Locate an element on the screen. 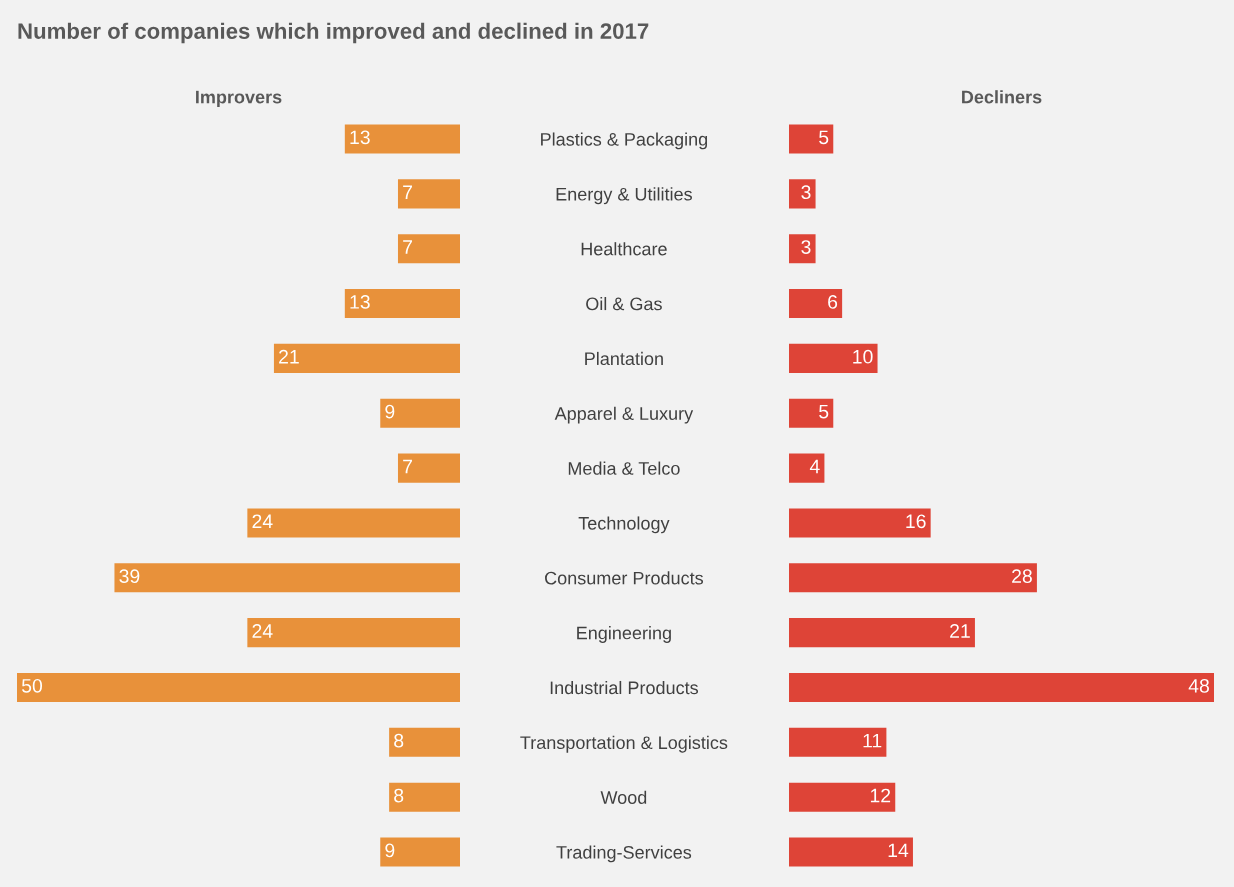  y-tick-label: Industrial Products is located at coordinates (624, 687).